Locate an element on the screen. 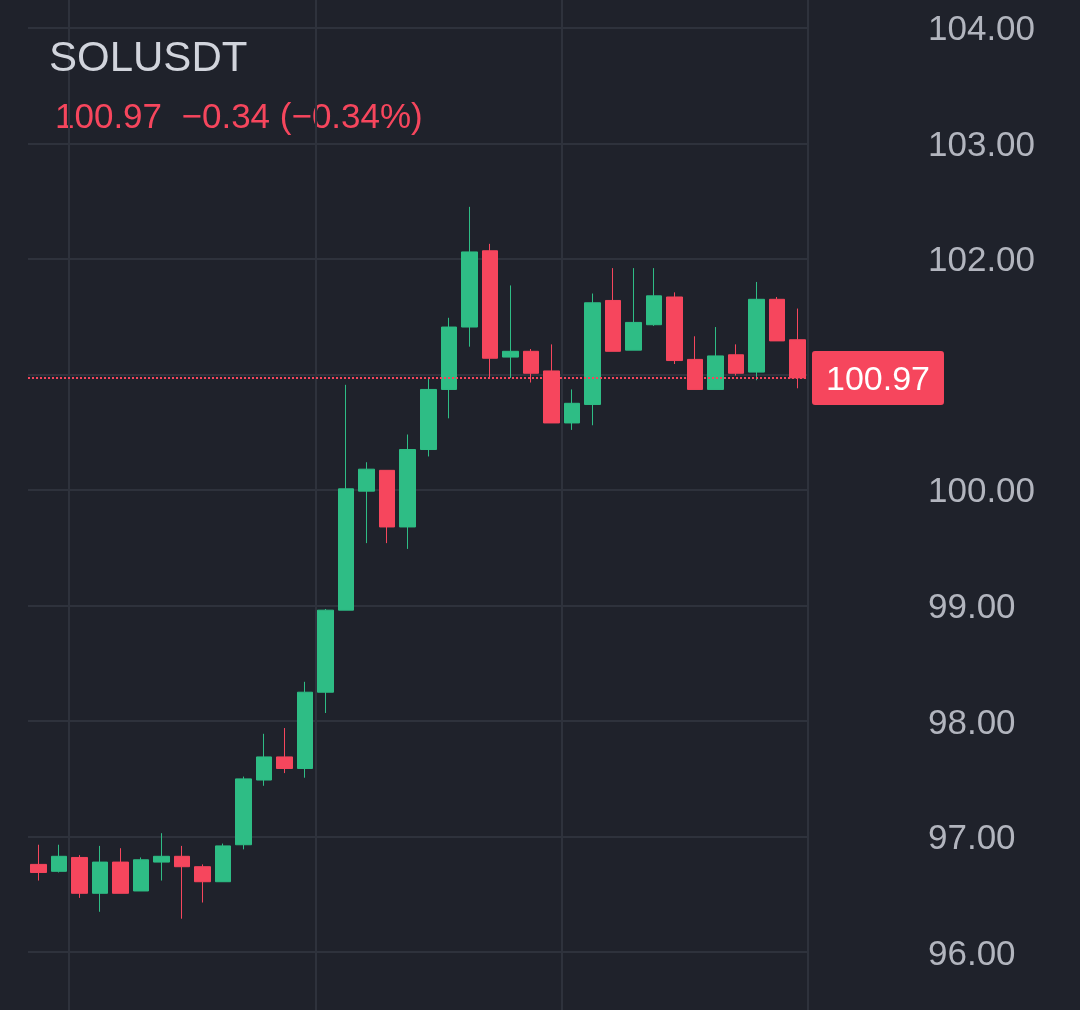  y-tick-label: 96.00 is located at coordinates (972, 952).